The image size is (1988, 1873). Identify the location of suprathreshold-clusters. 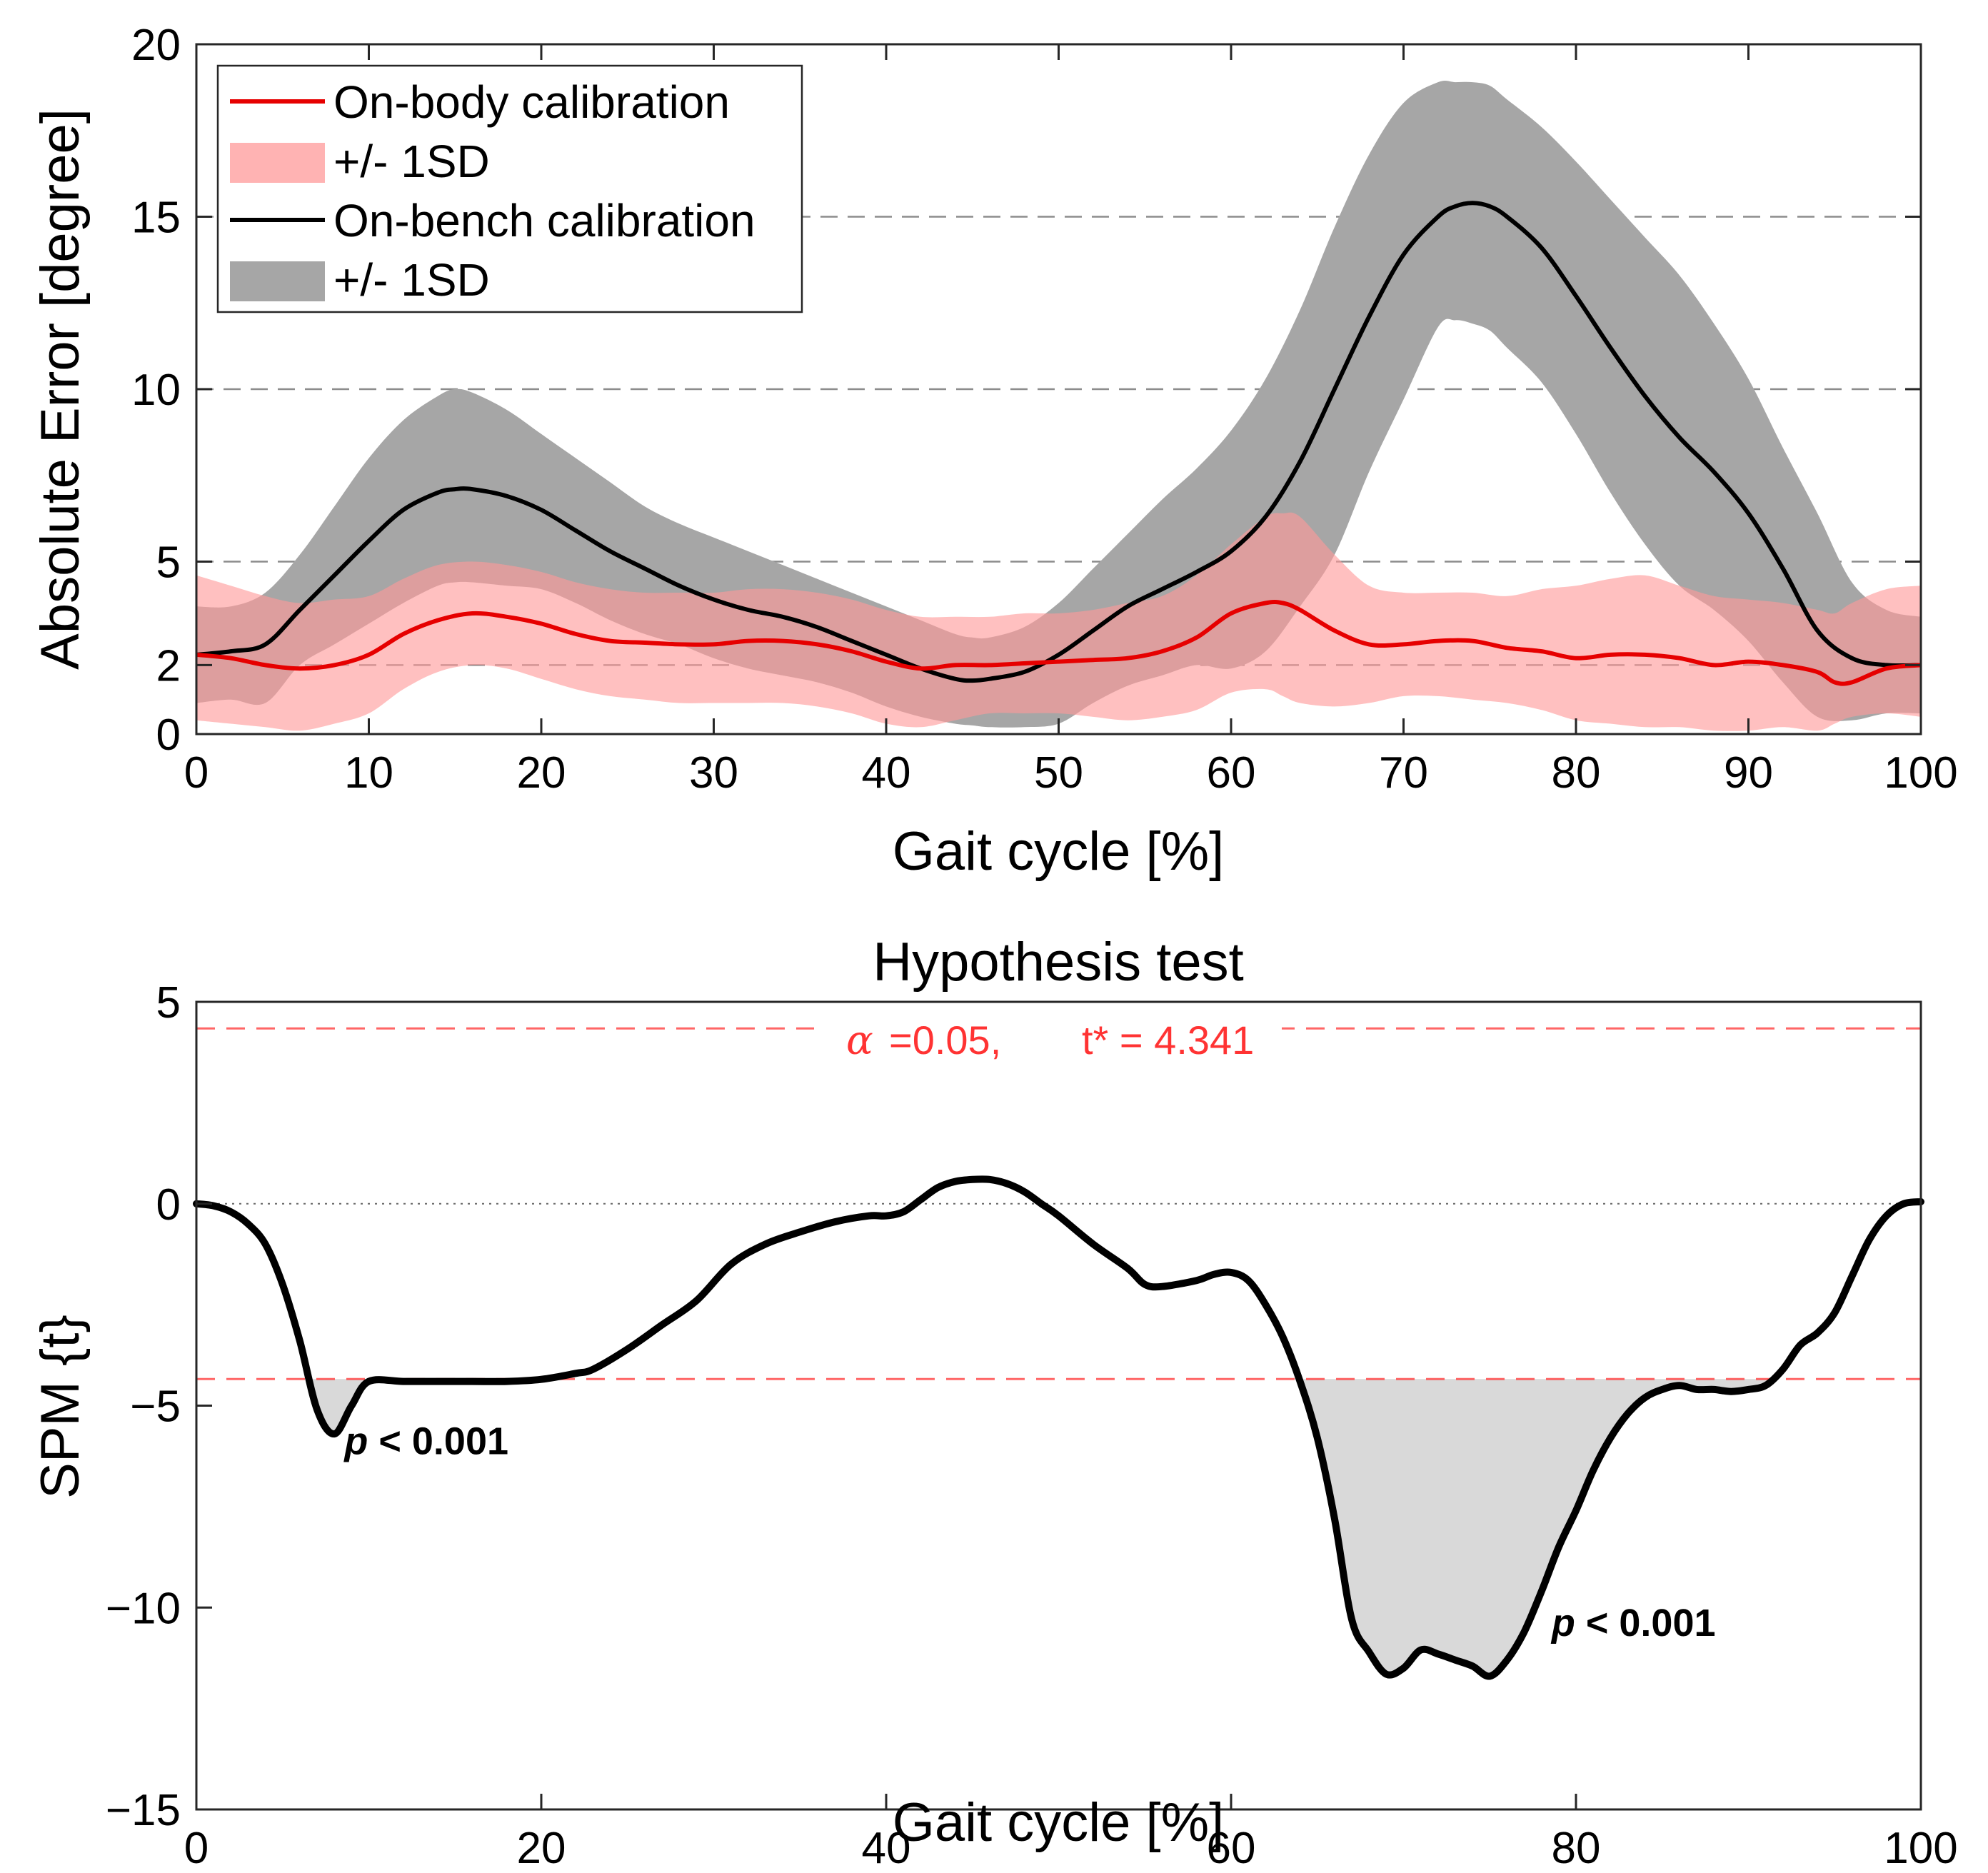
(1041, 1526).